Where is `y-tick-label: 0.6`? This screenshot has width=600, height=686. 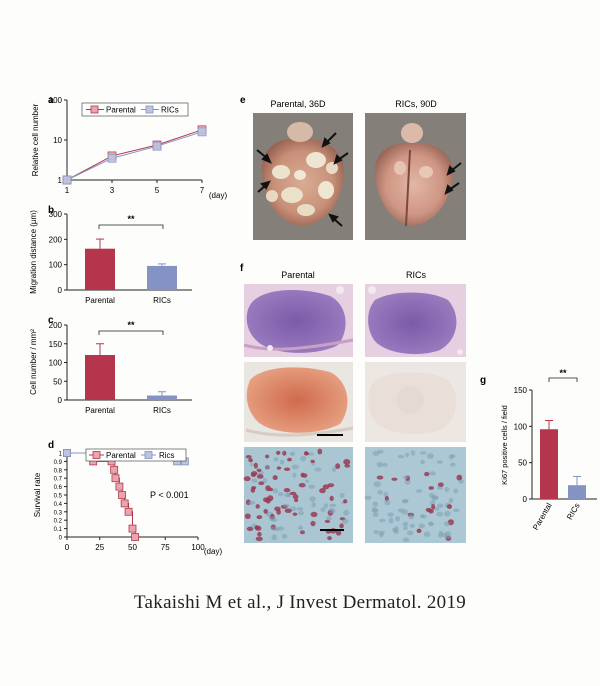 y-tick-label: 0.6 is located at coordinates (58, 488).